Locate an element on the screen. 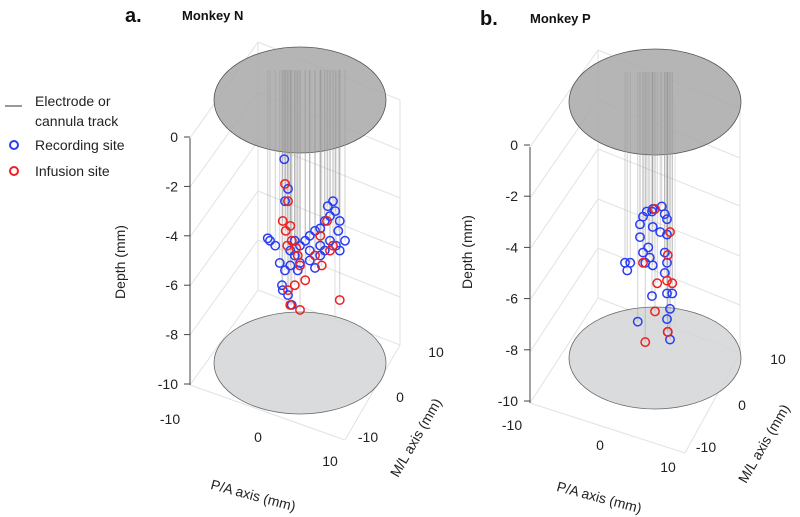 This screenshot has height=517, width=800. chart-title: Monkey N is located at coordinates (212, 15).